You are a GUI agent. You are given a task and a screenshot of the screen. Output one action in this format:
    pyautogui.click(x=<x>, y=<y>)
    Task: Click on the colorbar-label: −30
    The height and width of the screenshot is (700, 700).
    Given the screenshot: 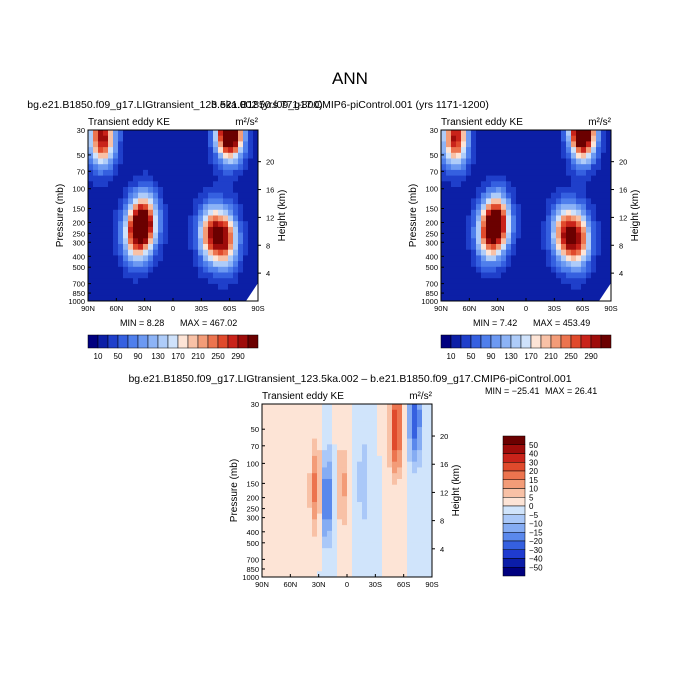 What is the action you would take?
    pyautogui.click(x=536, y=550)
    